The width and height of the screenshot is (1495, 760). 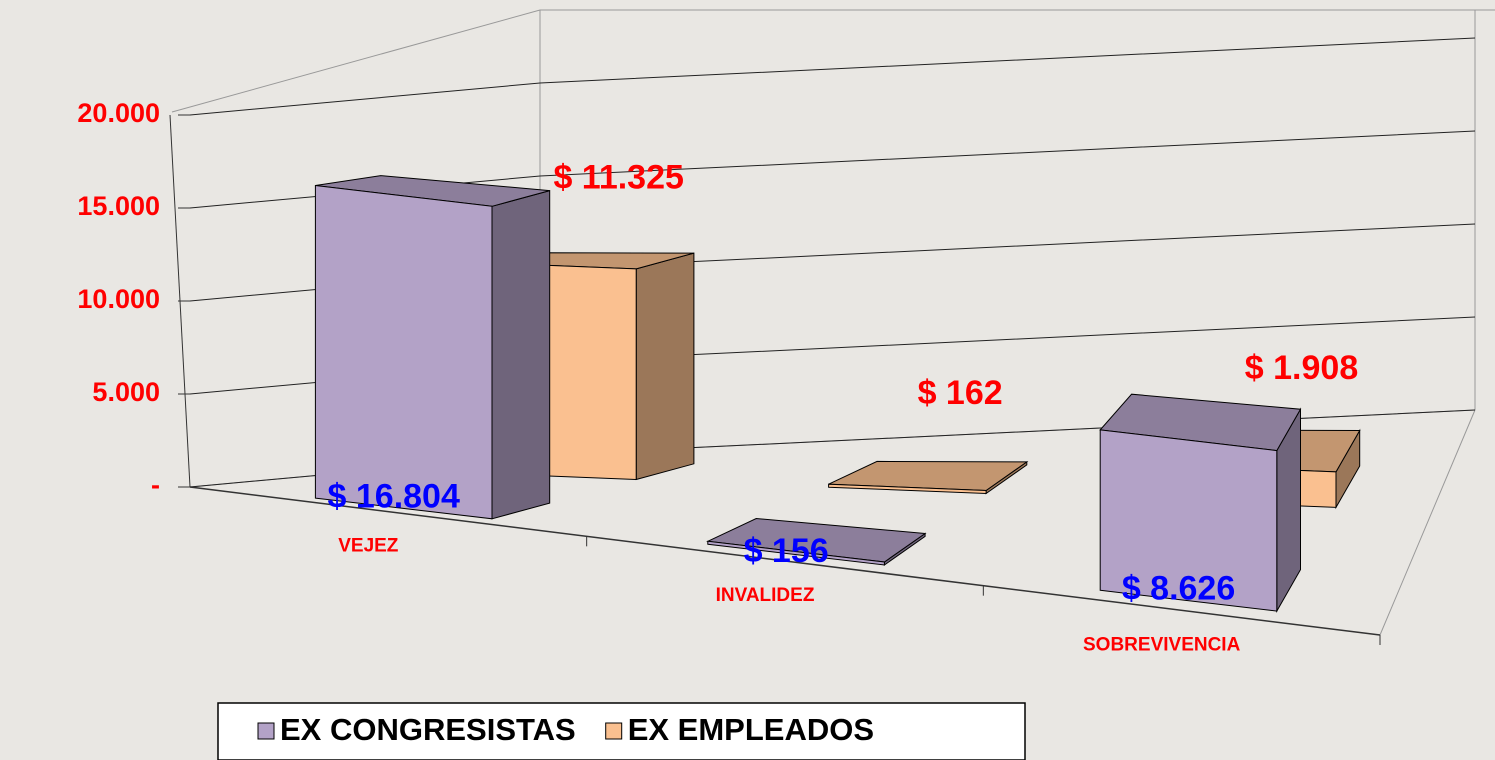 What do you see at coordinates (786, 551) in the screenshot?
I see `value-label: $ 156` at bounding box center [786, 551].